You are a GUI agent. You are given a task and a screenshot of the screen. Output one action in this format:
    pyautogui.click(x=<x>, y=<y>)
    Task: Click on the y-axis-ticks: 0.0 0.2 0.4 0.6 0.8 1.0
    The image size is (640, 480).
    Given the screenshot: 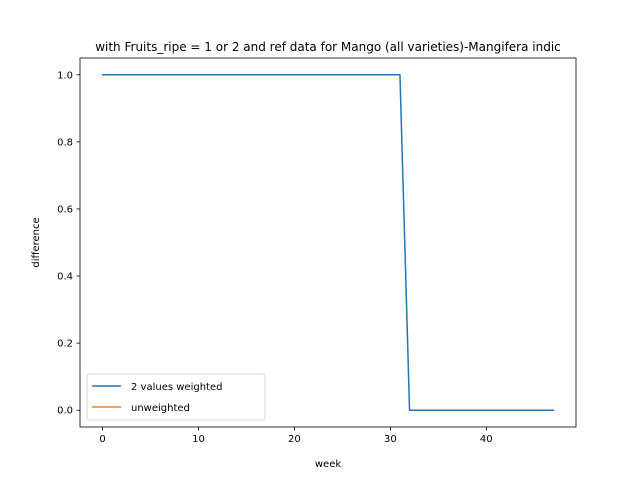 What is the action you would take?
    pyautogui.click(x=68, y=243)
    